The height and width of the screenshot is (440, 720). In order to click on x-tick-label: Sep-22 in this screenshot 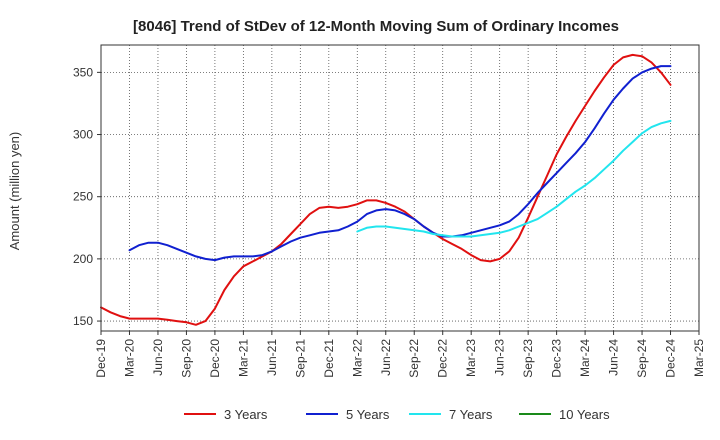, I will do `click(414, 358)`.